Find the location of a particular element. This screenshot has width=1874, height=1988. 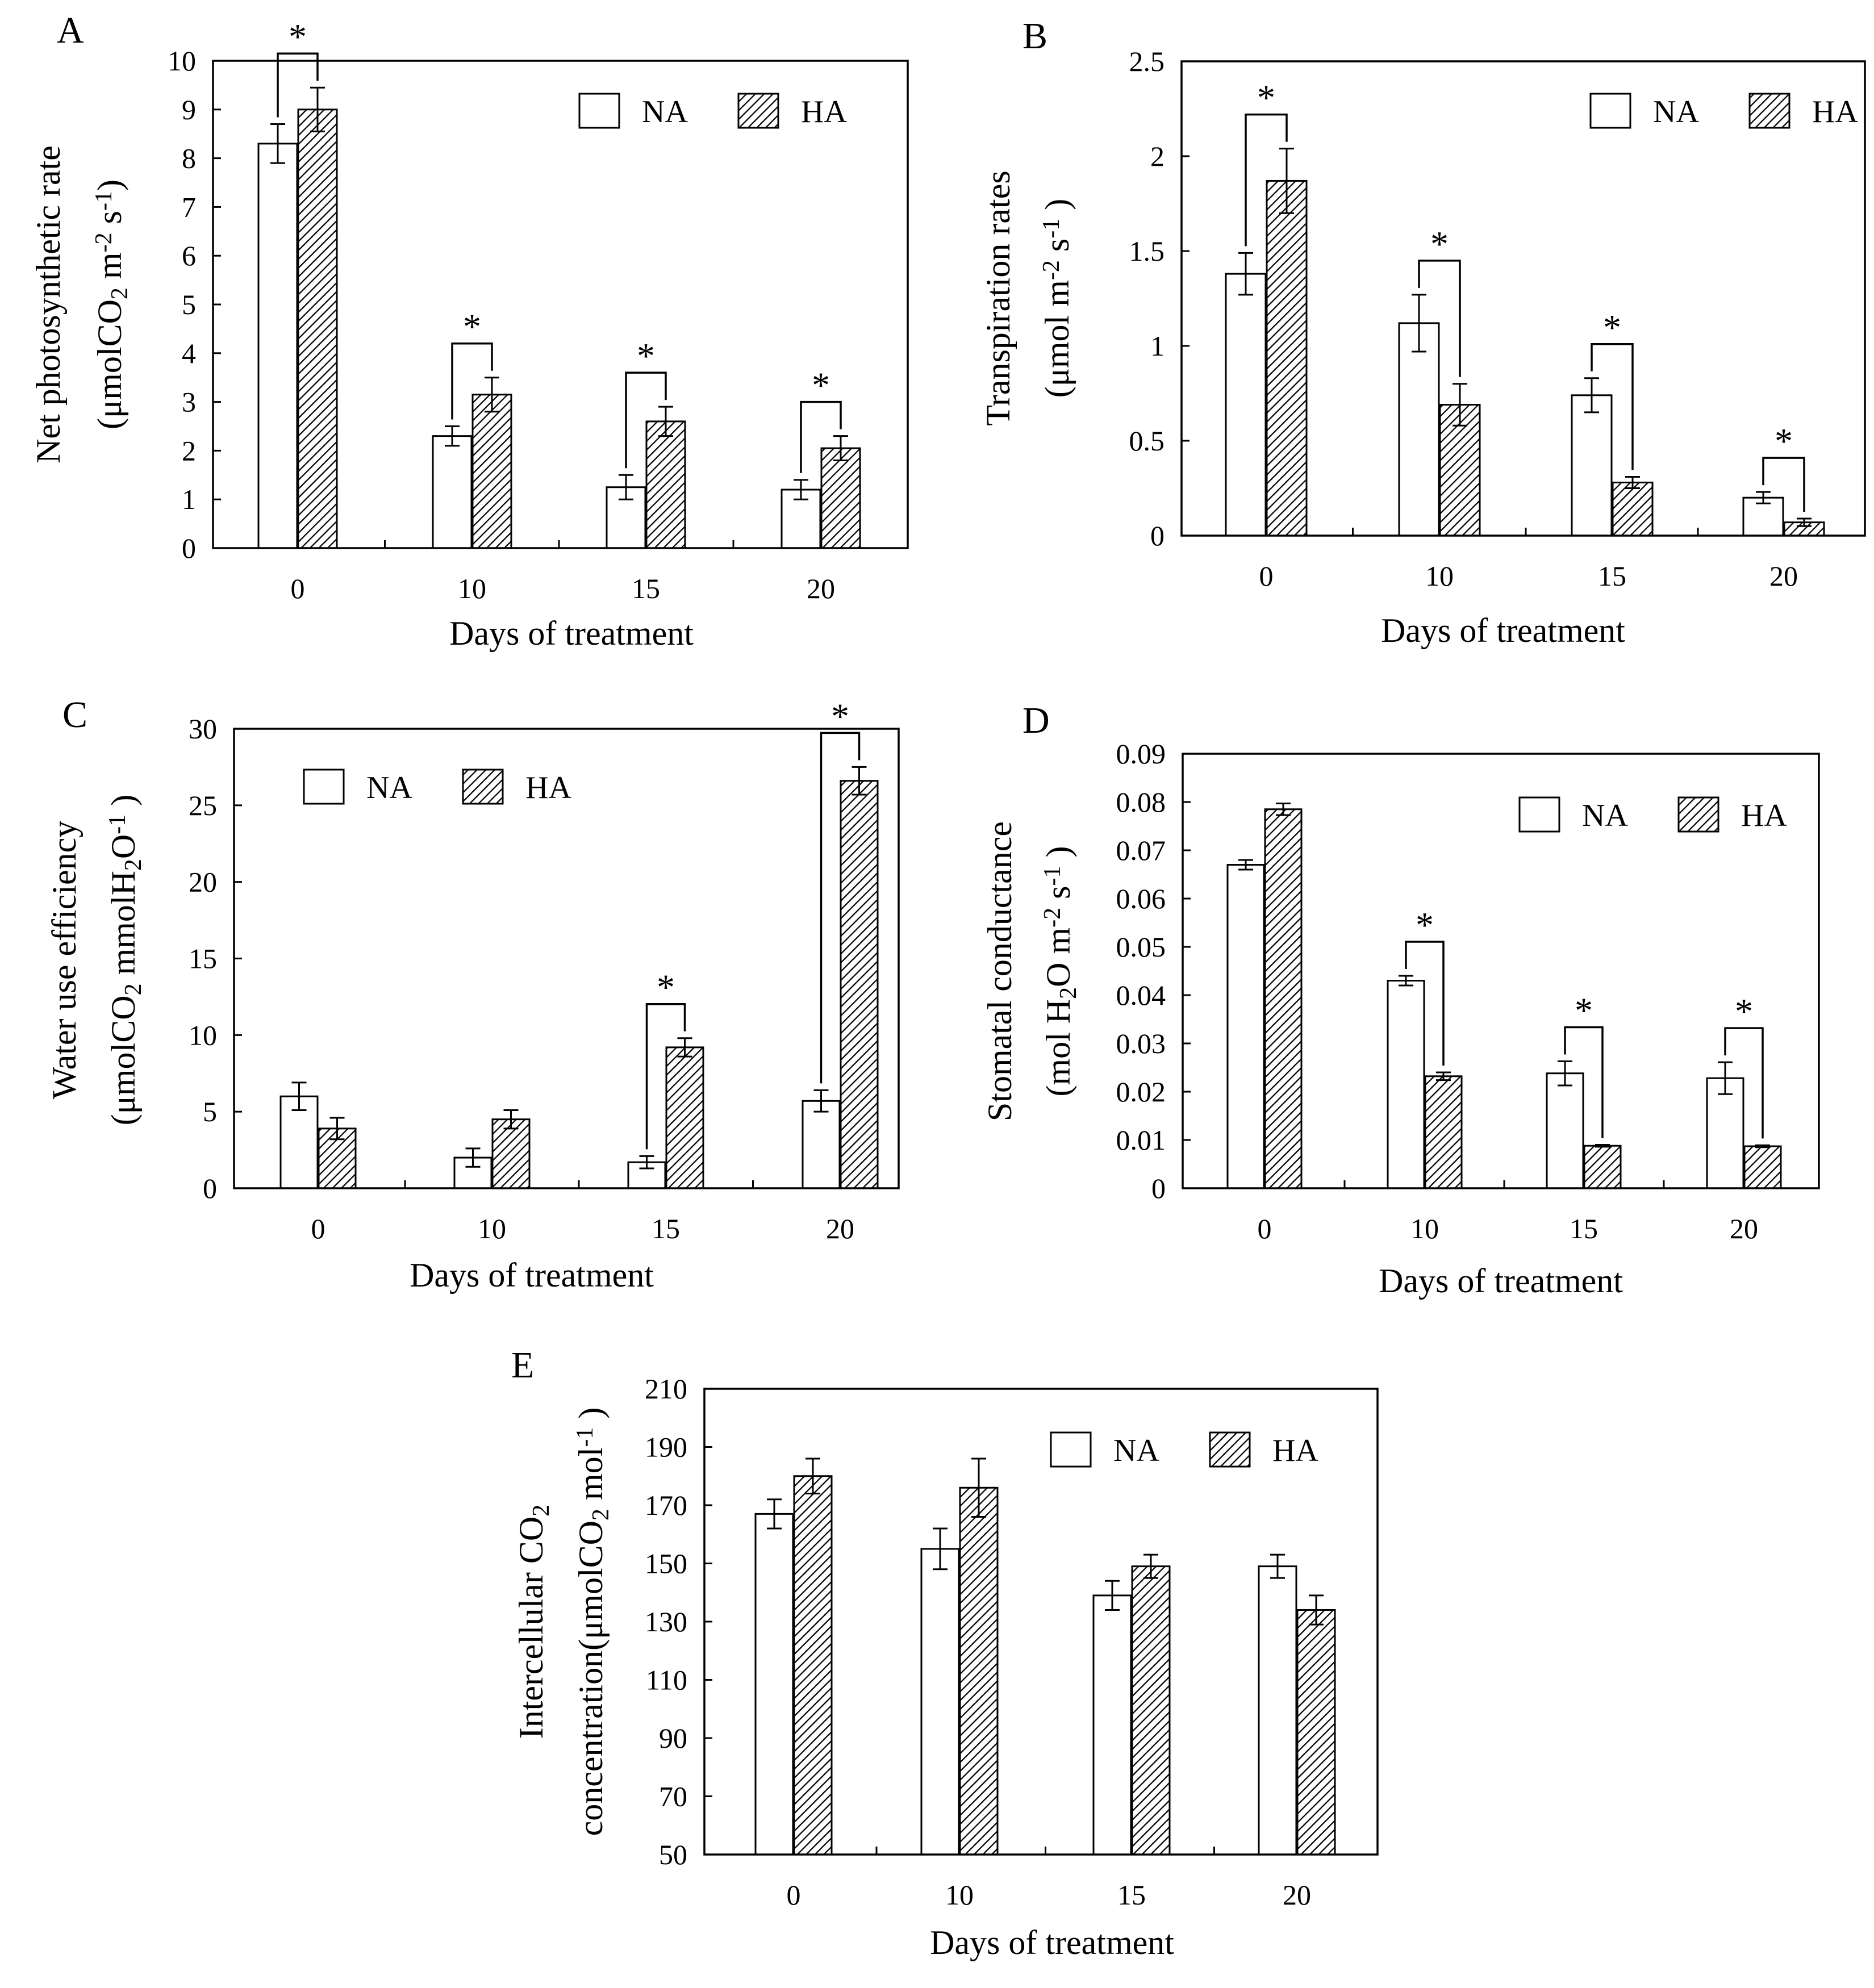

y-tick-label-d-0.02: 0.02 is located at coordinates (1141, 1092).